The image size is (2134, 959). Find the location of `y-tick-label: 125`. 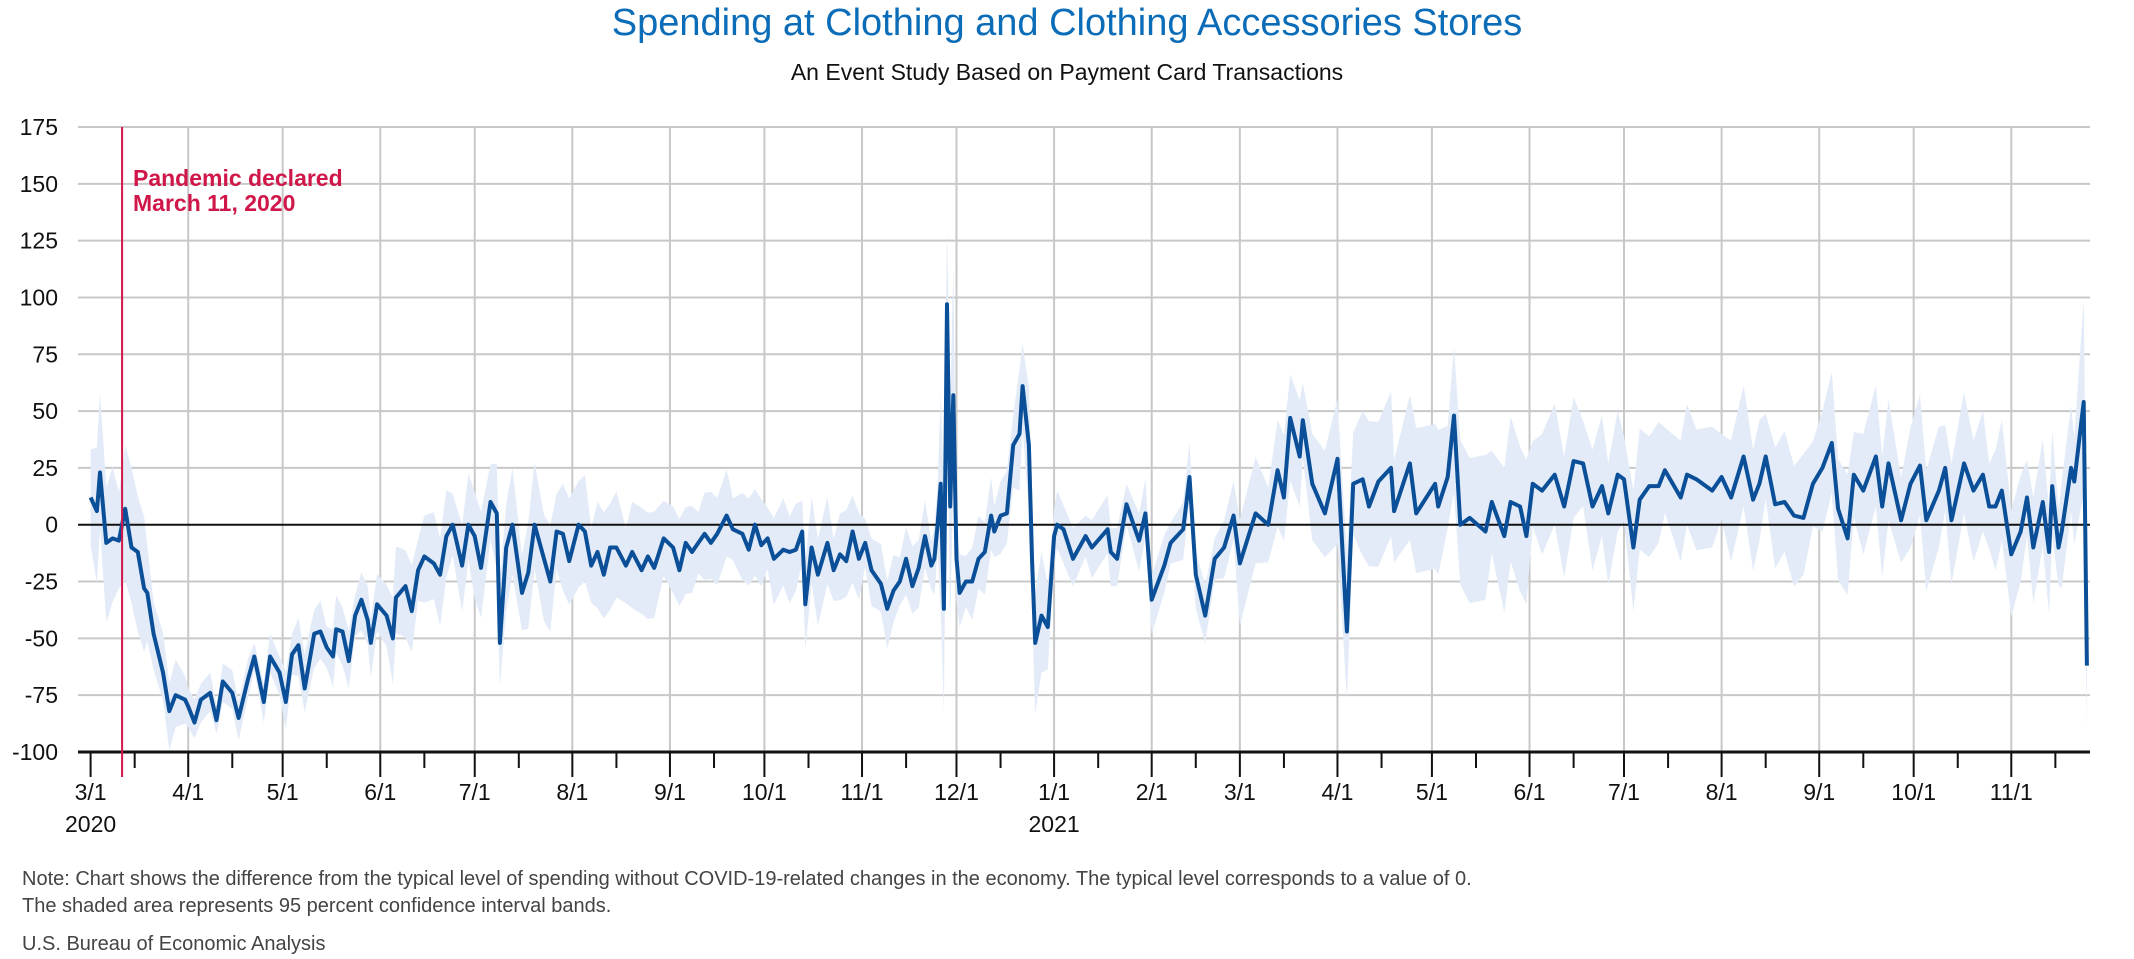

y-tick-label: 125 is located at coordinates (39, 241).